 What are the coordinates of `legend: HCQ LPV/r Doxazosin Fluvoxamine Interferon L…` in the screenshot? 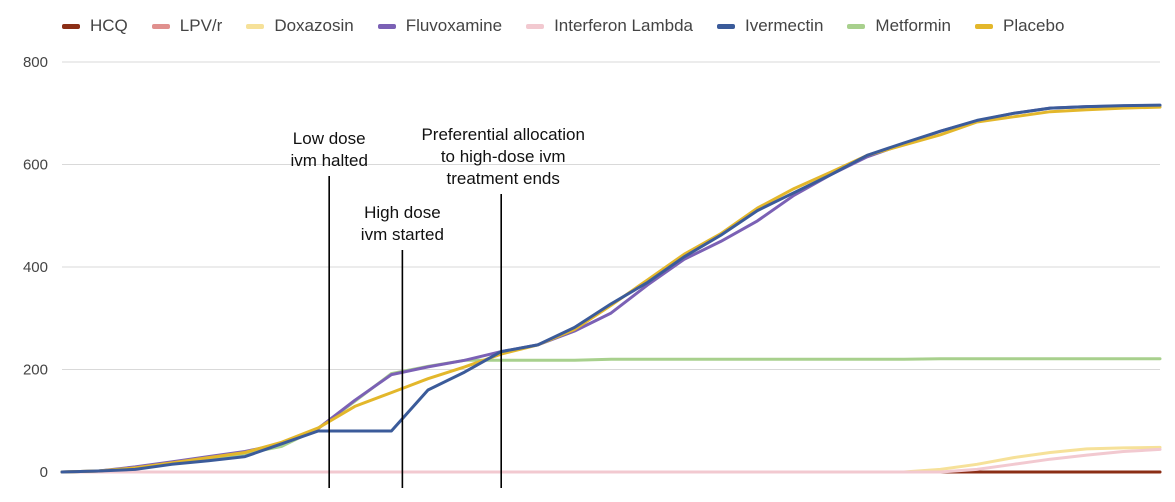 It's located at (575, 26).